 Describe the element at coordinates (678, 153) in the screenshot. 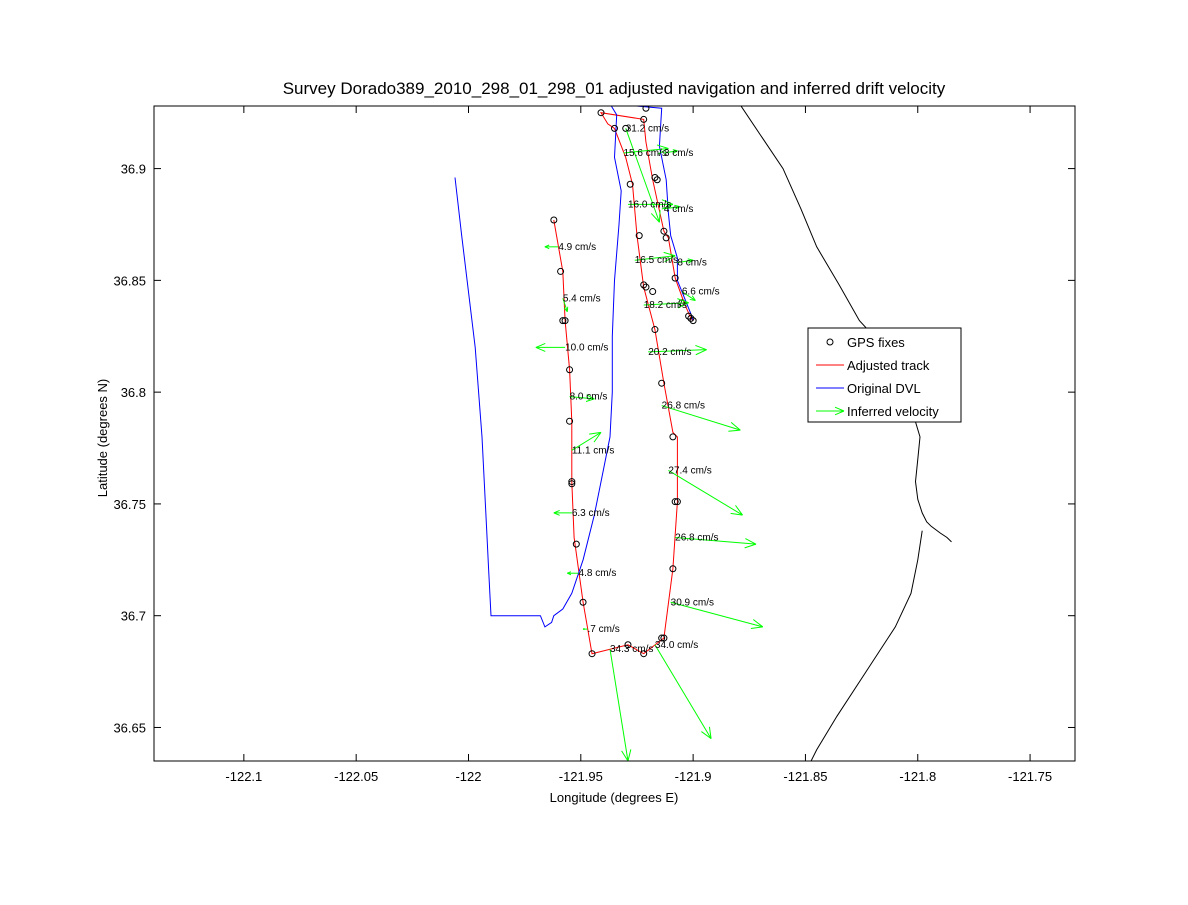

I see `velocity-label: 3 cm/s` at that location.